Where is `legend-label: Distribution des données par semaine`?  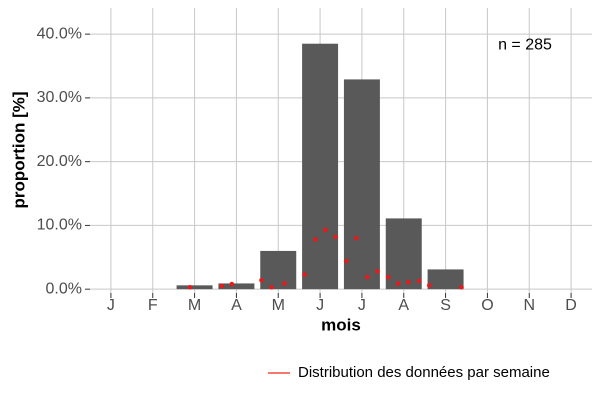 legend-label: Distribution des données par semaine is located at coordinates (424, 372).